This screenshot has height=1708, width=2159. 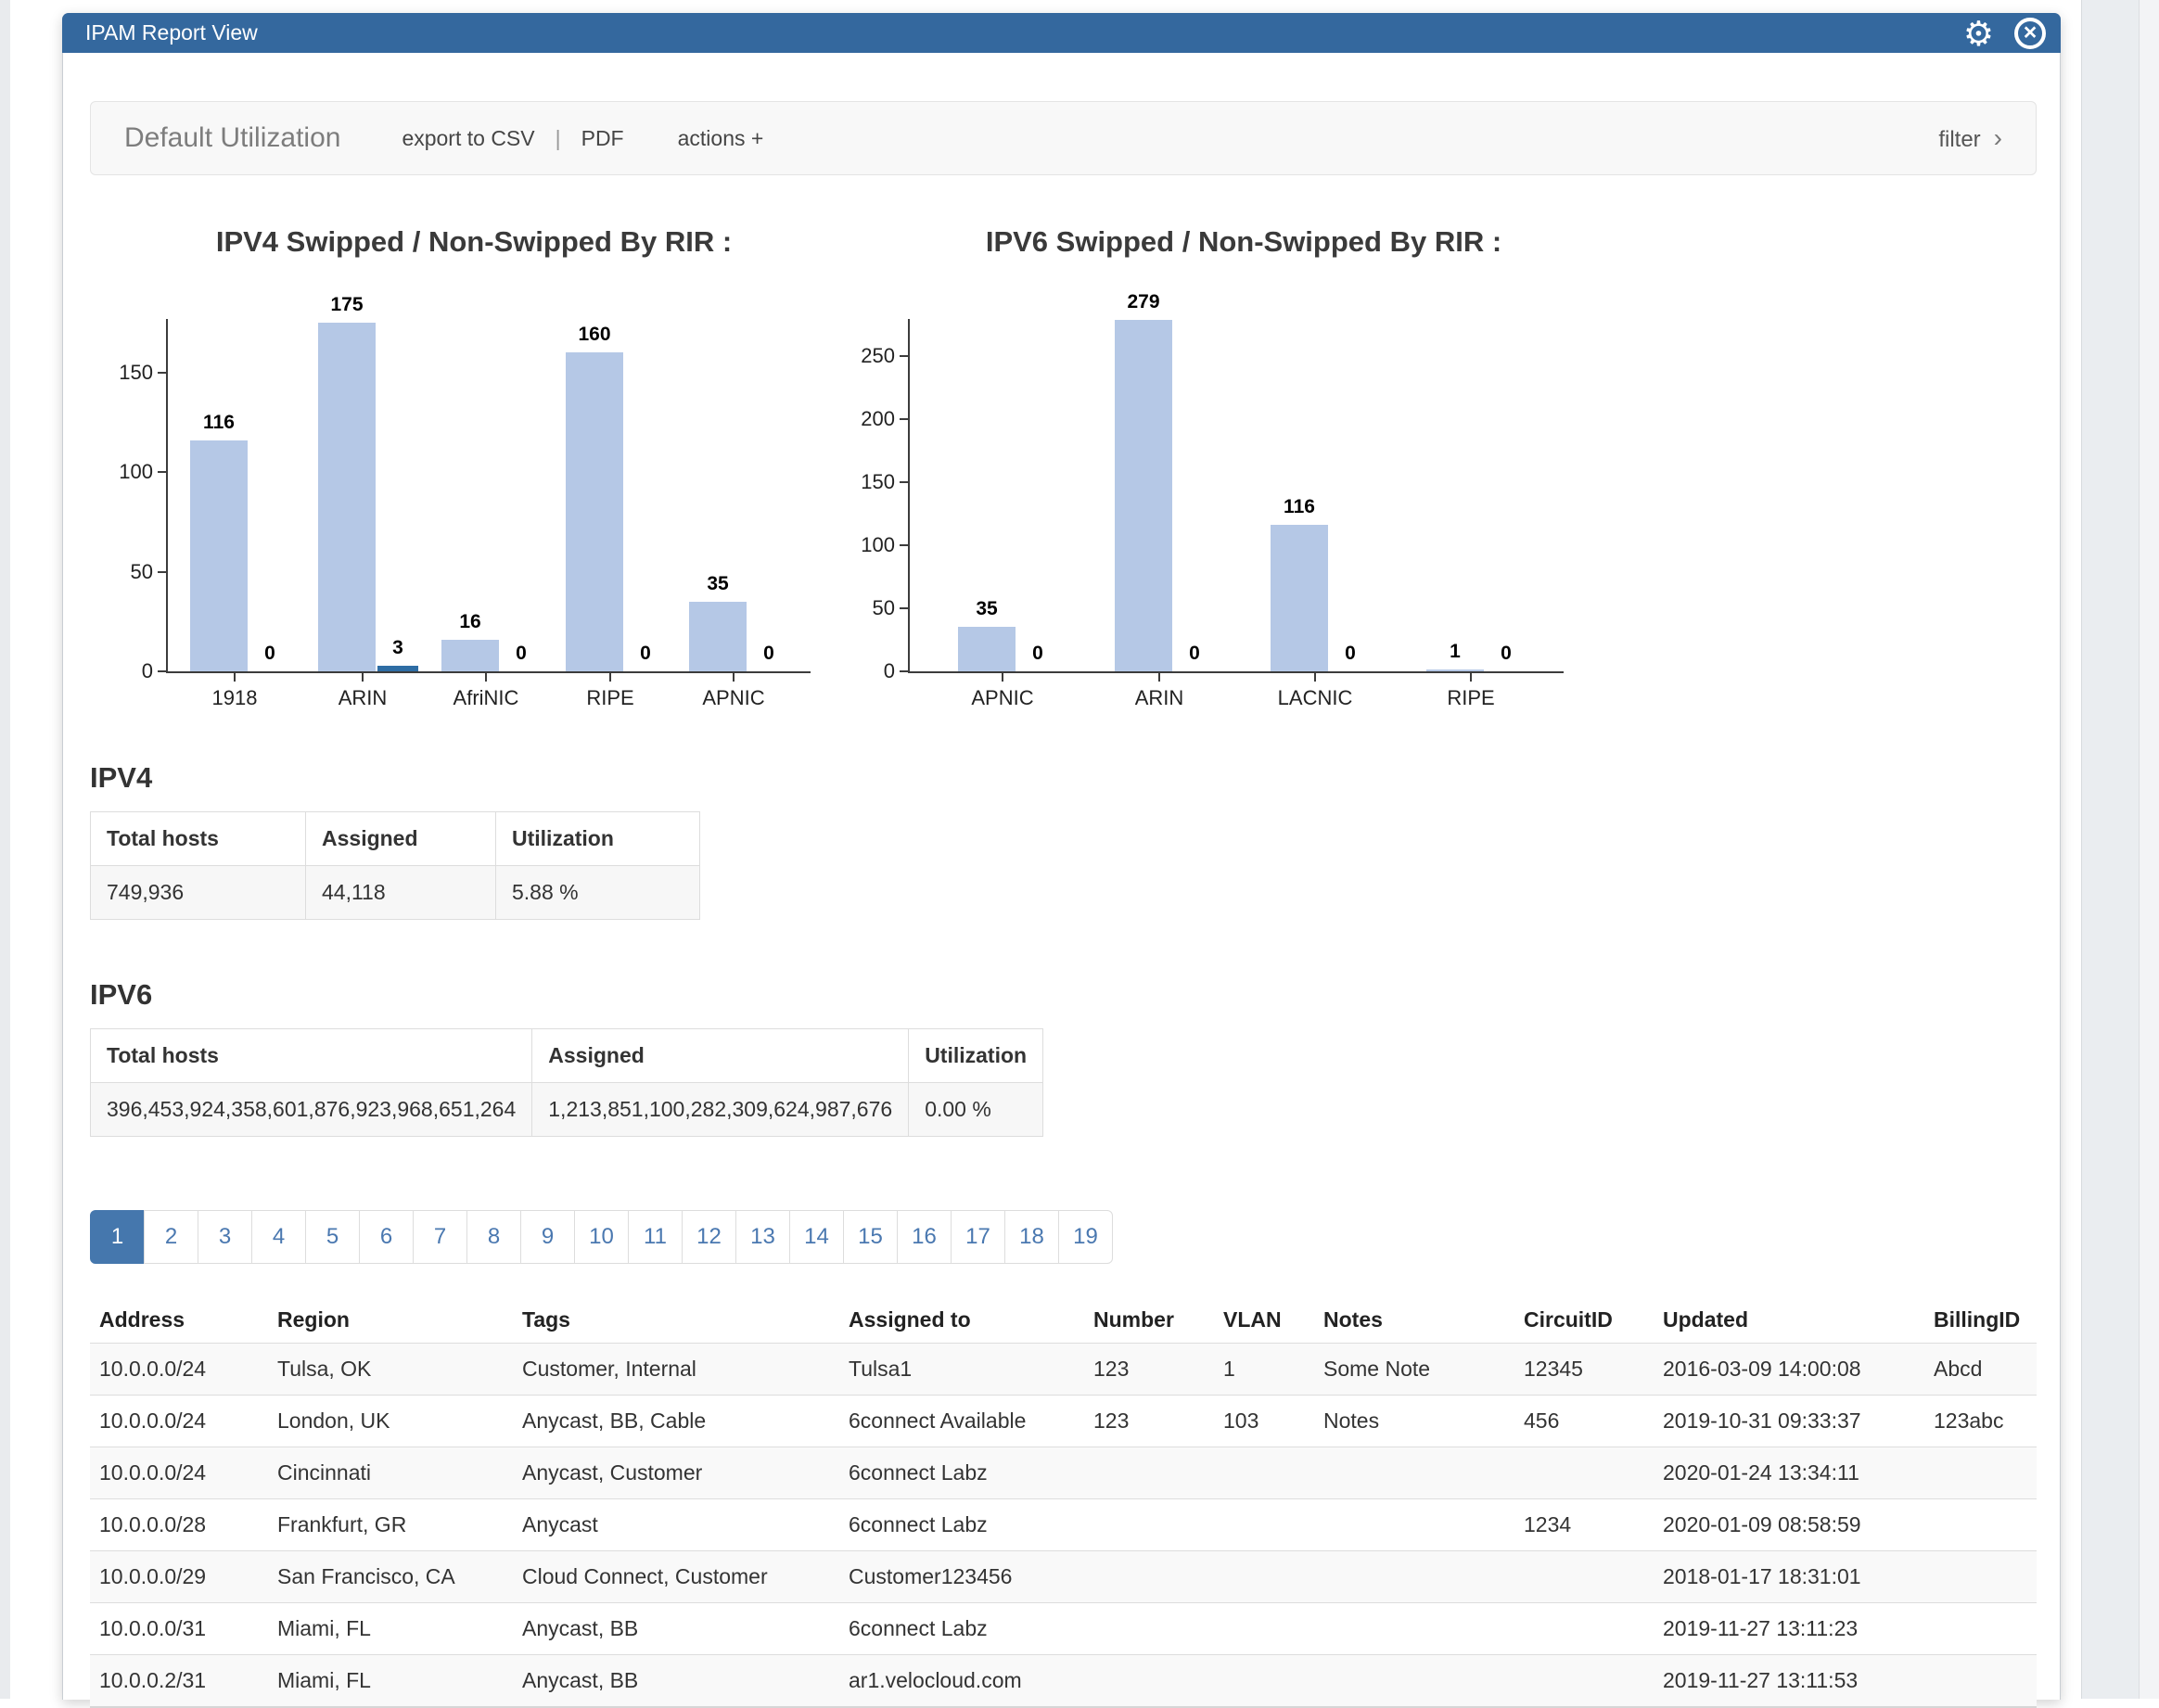 What do you see at coordinates (486, 697) in the screenshot?
I see `category-label: AfriNIC` at bounding box center [486, 697].